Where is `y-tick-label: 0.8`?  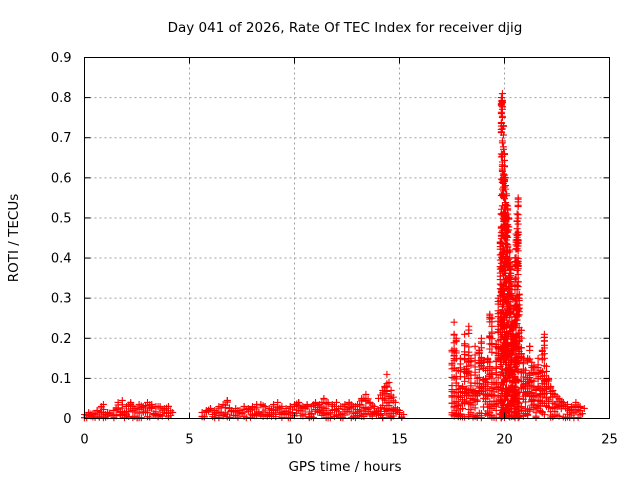 y-tick-label: 0.8 is located at coordinates (61, 98).